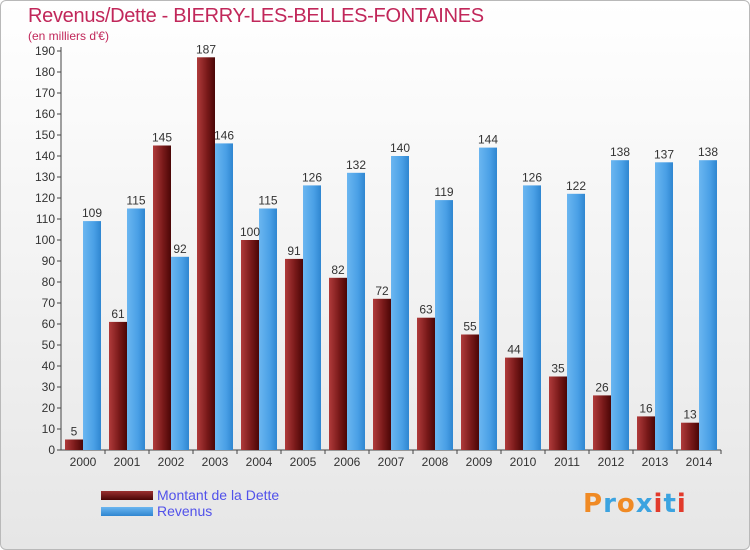 The image size is (750, 550). What do you see at coordinates (49, 324) in the screenshot?
I see `y-tick-label: 60` at bounding box center [49, 324].